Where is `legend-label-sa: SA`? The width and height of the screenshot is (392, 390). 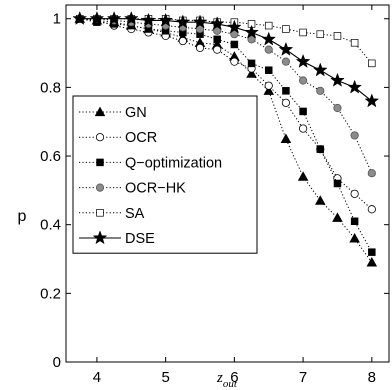
legend-label-sa: SA is located at coordinates (135, 214).